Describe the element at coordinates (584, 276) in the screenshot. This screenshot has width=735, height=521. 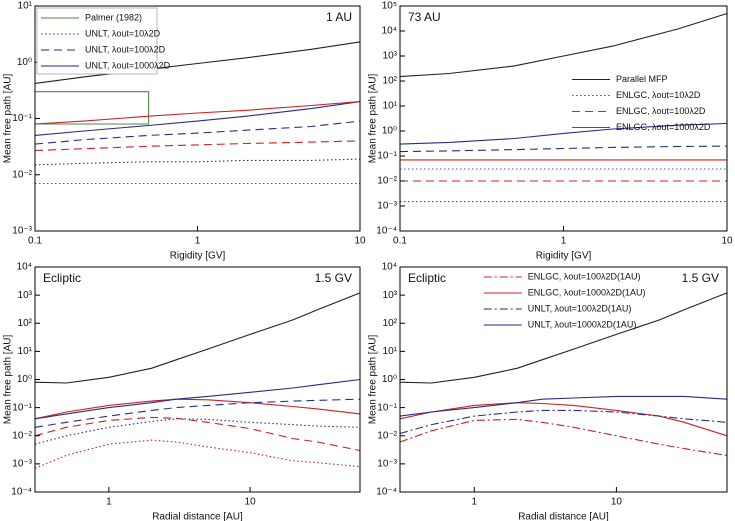
I see `legend-label: ENLGC, λout=100λ2D(1AU)` at that location.